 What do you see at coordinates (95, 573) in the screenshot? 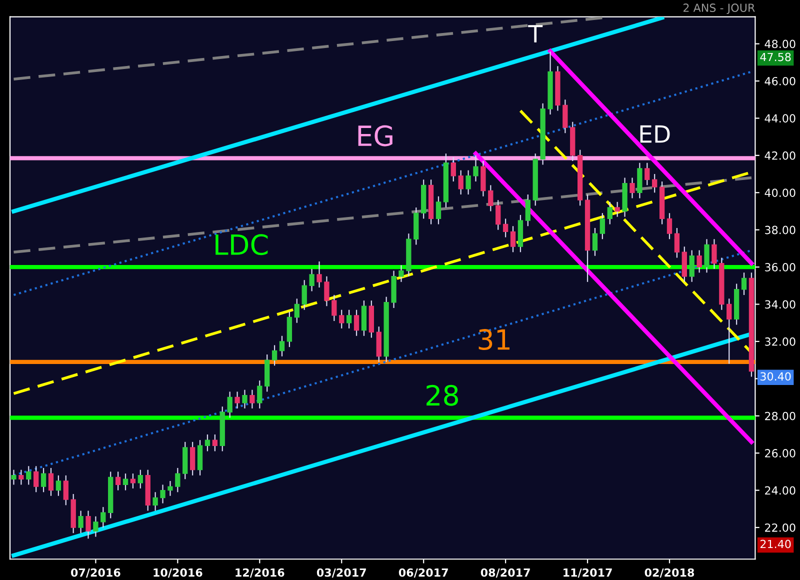
I see `x-tick-label: 07/2016` at bounding box center [95, 573].